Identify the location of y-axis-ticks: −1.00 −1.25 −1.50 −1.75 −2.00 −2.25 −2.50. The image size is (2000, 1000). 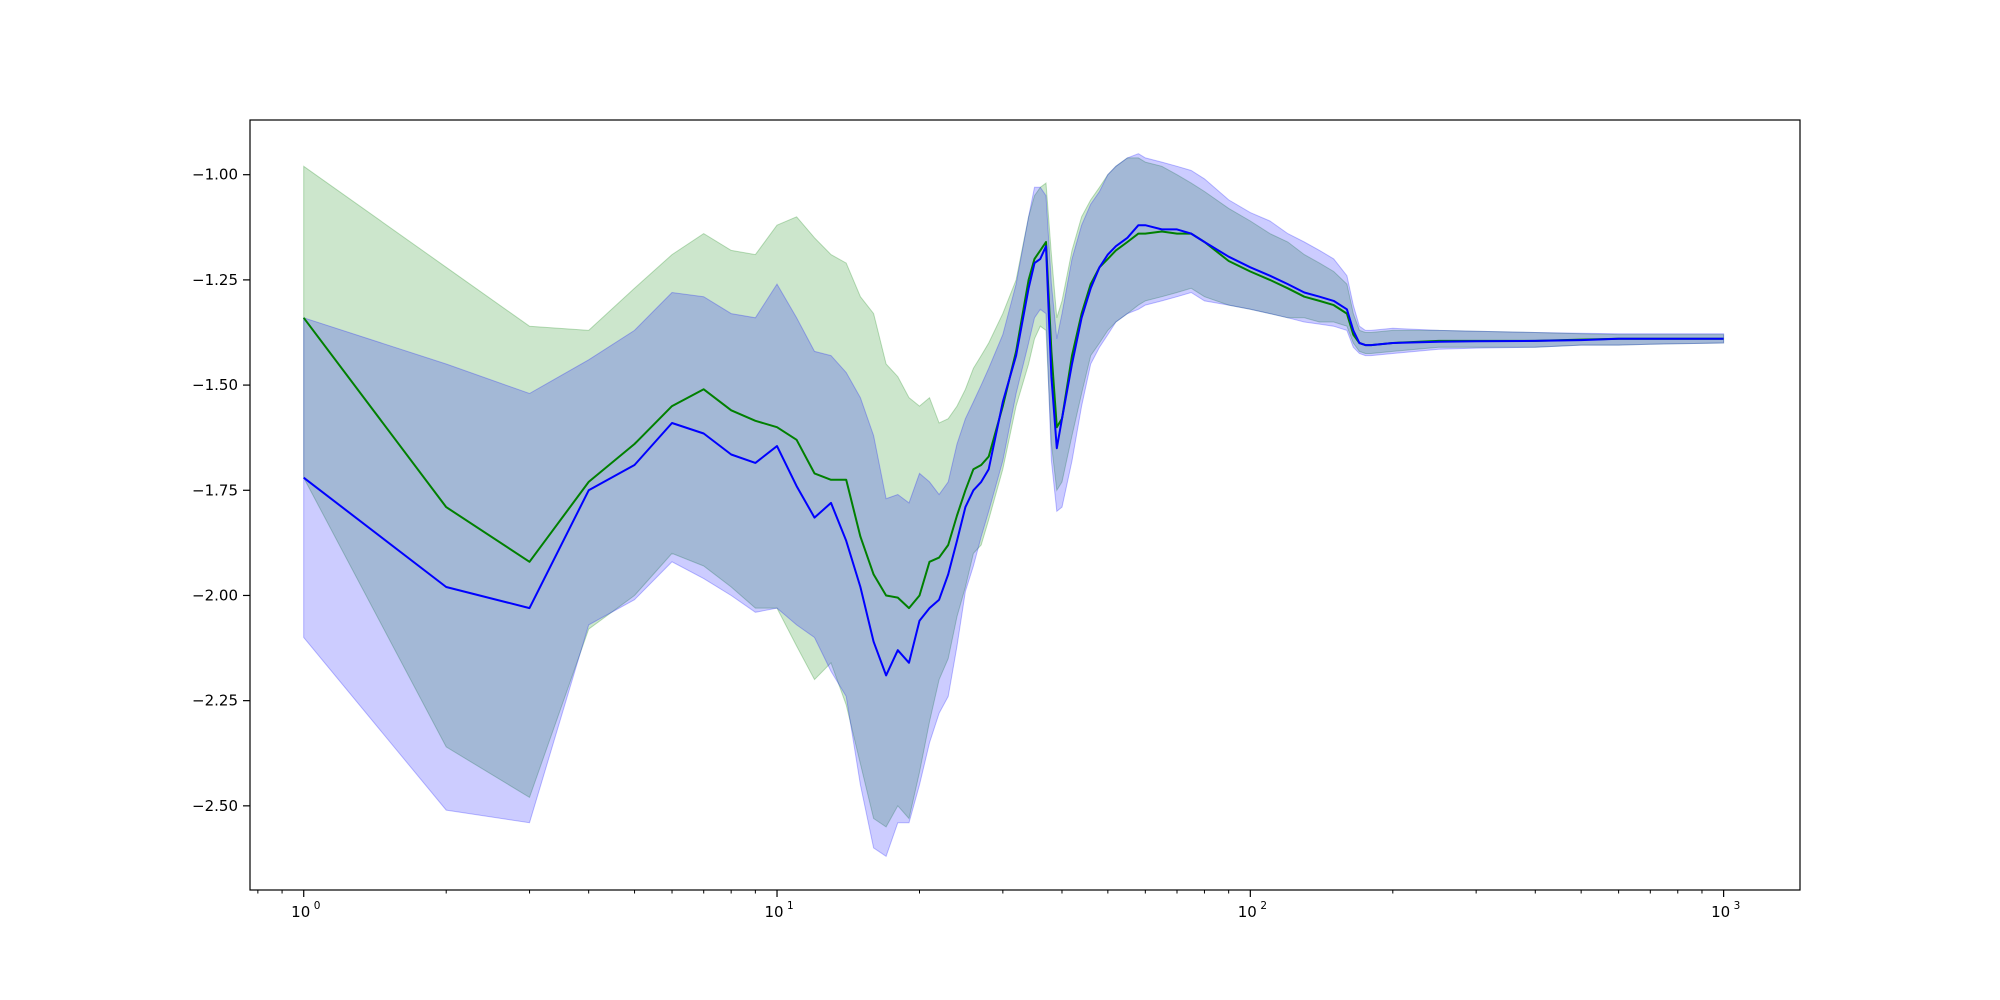
(221, 490).